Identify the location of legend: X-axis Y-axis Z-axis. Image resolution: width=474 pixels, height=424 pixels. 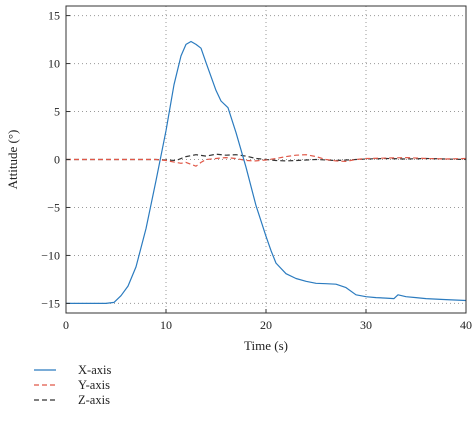
(72, 385).